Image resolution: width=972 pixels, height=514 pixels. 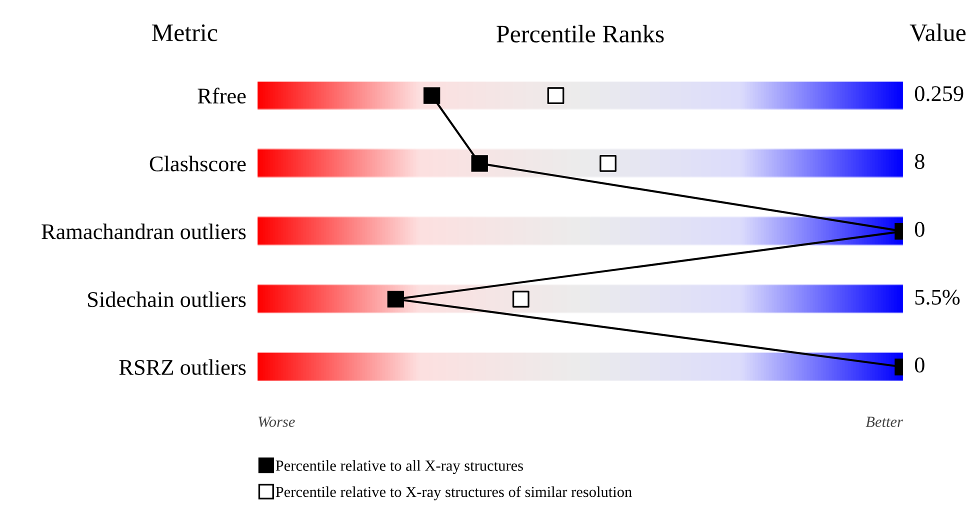 I want to click on y-tick-label: Clashscore, so click(x=198, y=164).